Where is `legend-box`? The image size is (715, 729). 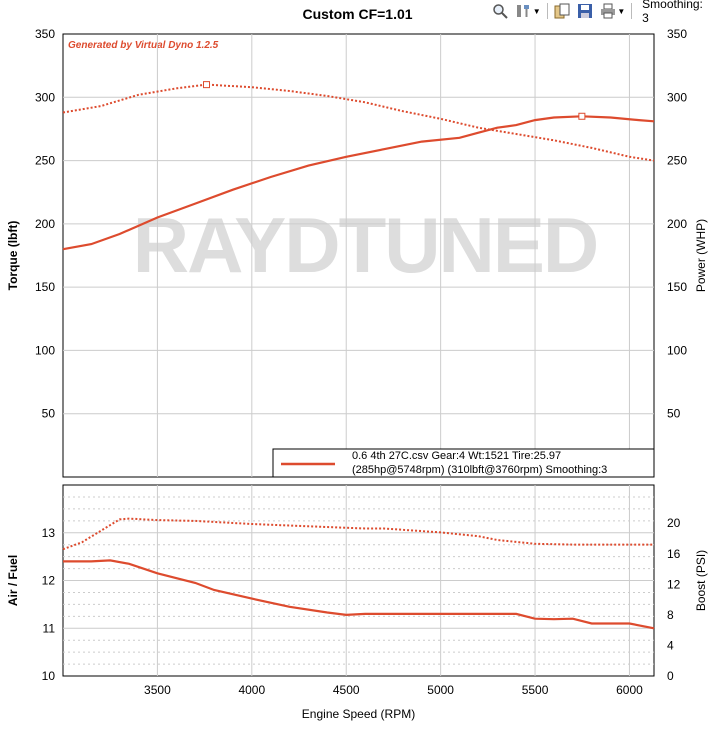
legend-box is located at coordinates (463, 463).